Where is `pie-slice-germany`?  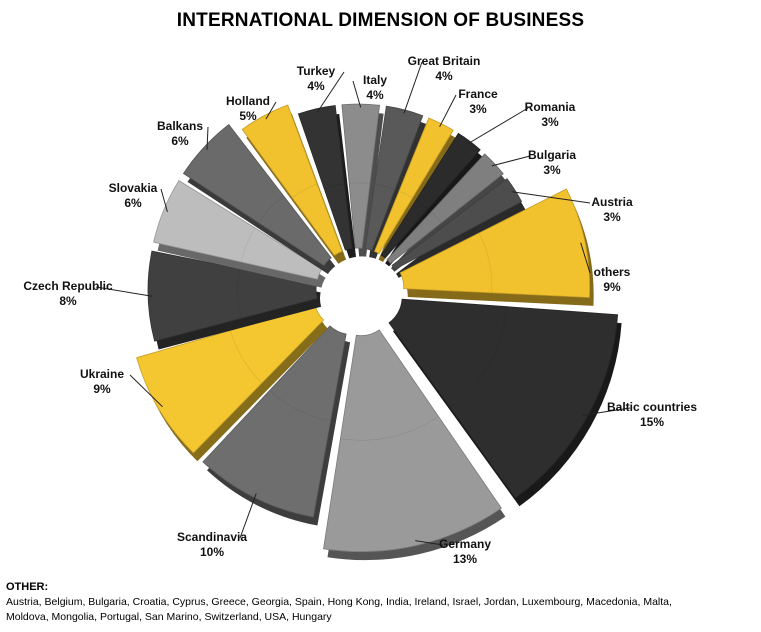
pie-slice-germany is located at coordinates (414, 445).